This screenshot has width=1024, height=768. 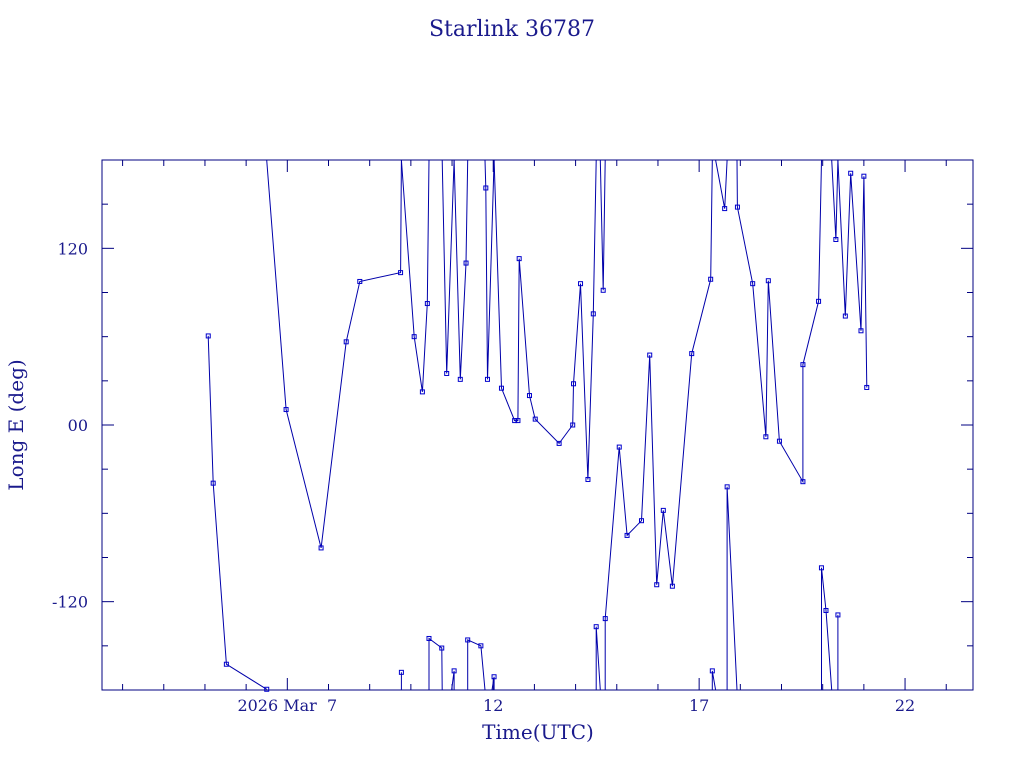 I want to click on y-axis-label: Long E (deg), so click(x=16, y=424).